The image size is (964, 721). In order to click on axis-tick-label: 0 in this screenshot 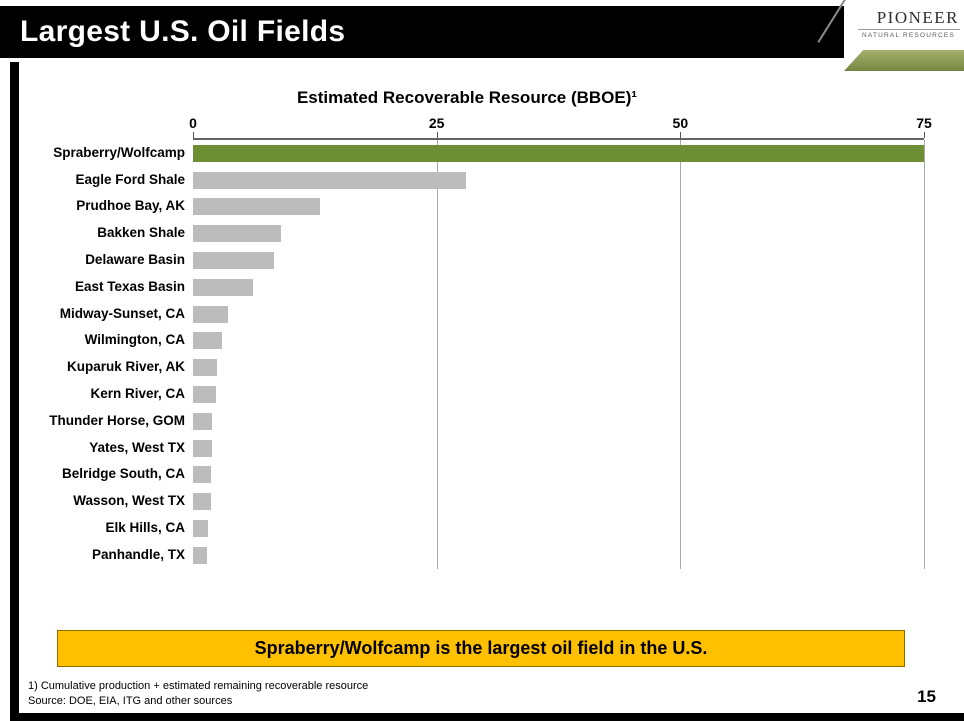, I will do `click(193, 123)`.